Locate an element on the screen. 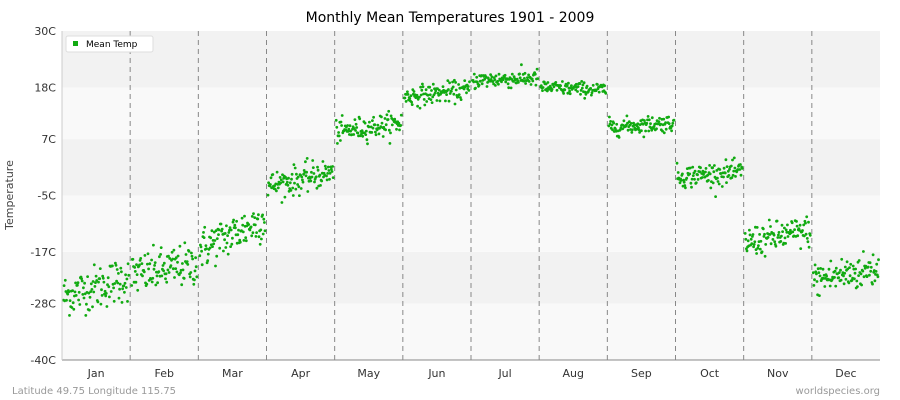 Image resolution: width=900 pixels, height=400 pixels. x-tick-label: Aug is located at coordinates (573, 373).